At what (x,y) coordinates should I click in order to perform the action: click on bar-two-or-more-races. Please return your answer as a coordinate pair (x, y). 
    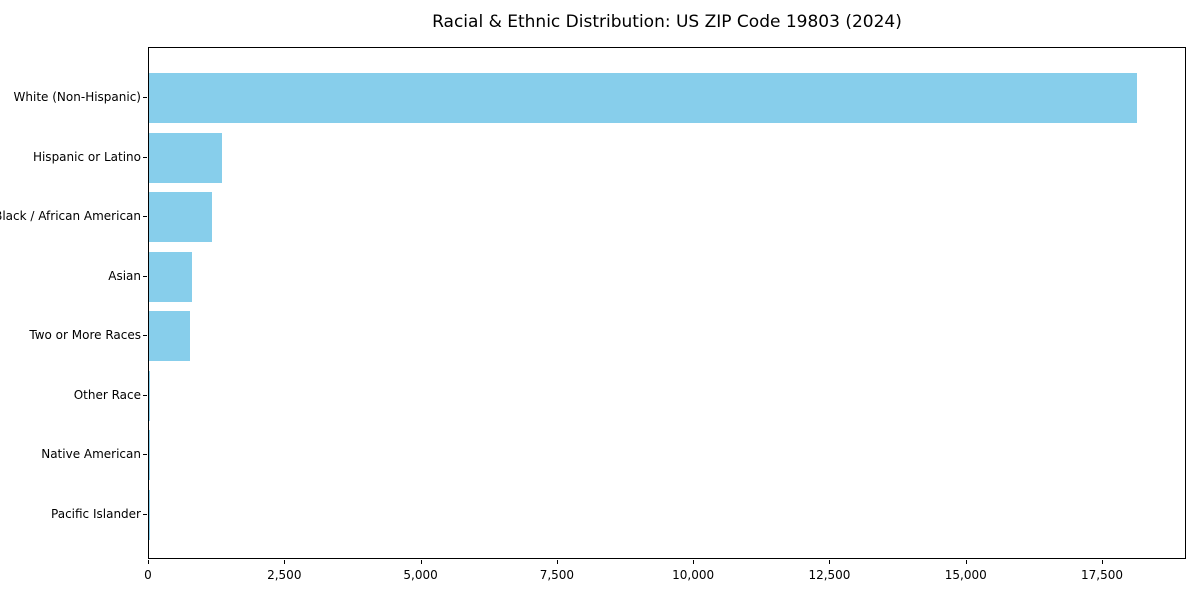
    Looking at the image, I should click on (169, 336).